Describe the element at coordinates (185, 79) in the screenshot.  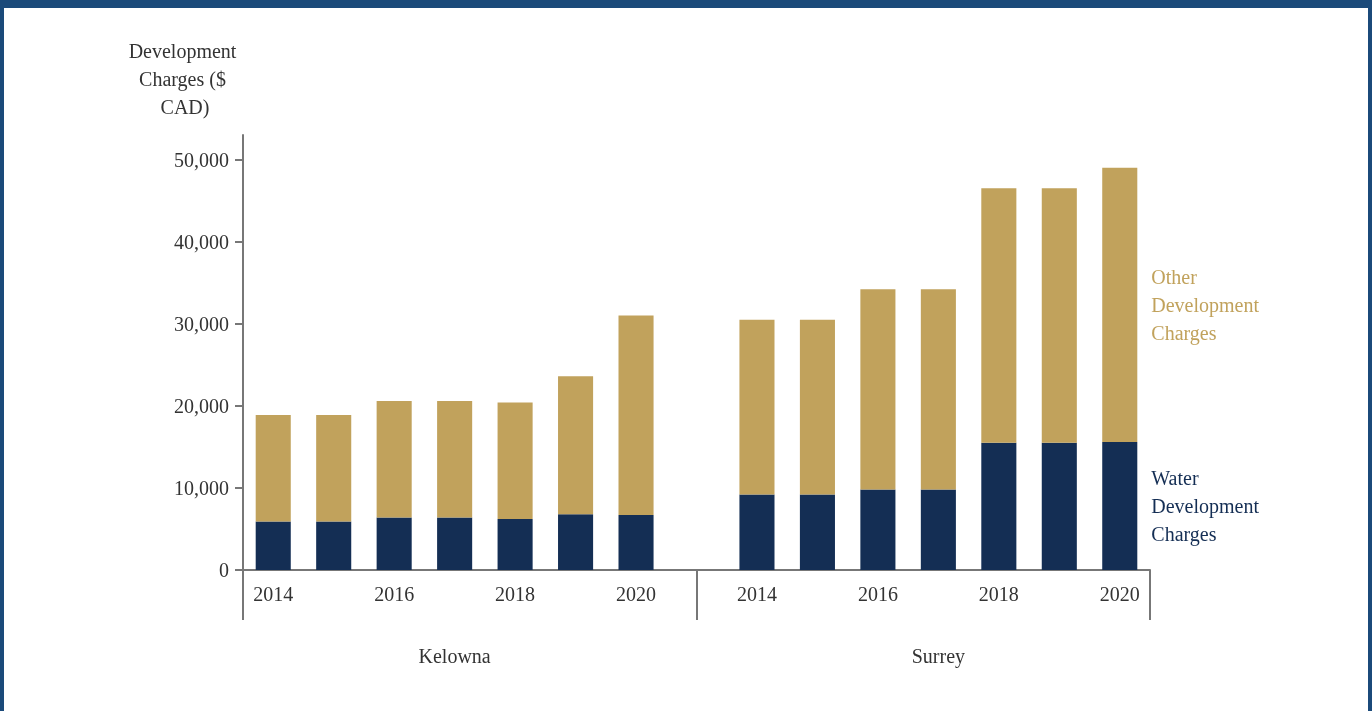
I see `y-axis-title: Development Charges ($ CAD)` at that location.